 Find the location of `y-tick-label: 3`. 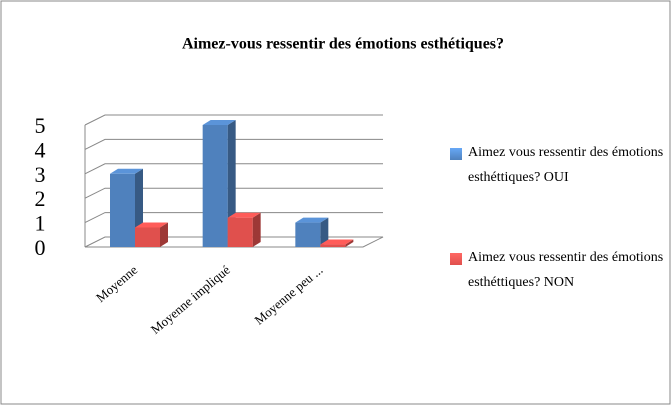

y-tick-label: 3 is located at coordinates (40, 174).